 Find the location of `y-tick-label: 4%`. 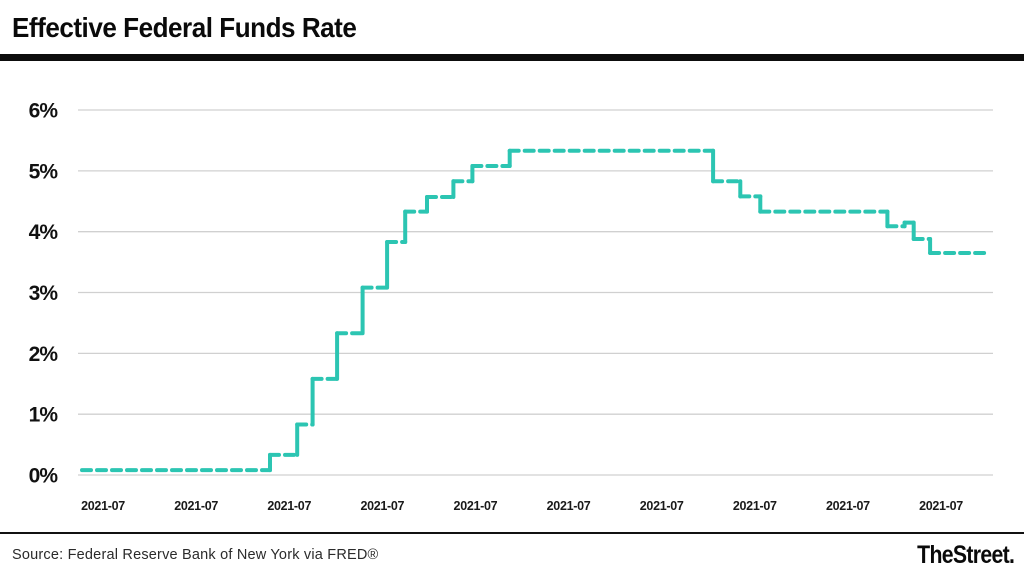

y-tick-label: 4% is located at coordinates (44, 232).